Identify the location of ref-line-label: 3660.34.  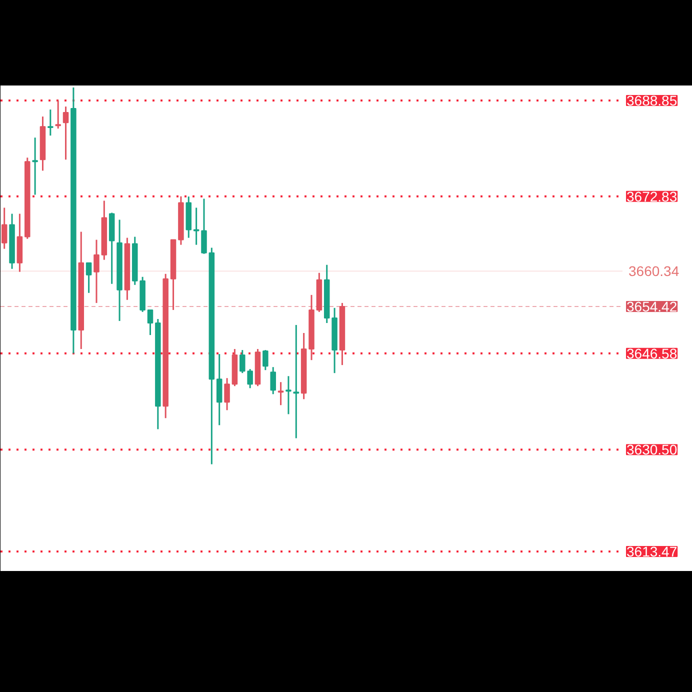
(654, 271).